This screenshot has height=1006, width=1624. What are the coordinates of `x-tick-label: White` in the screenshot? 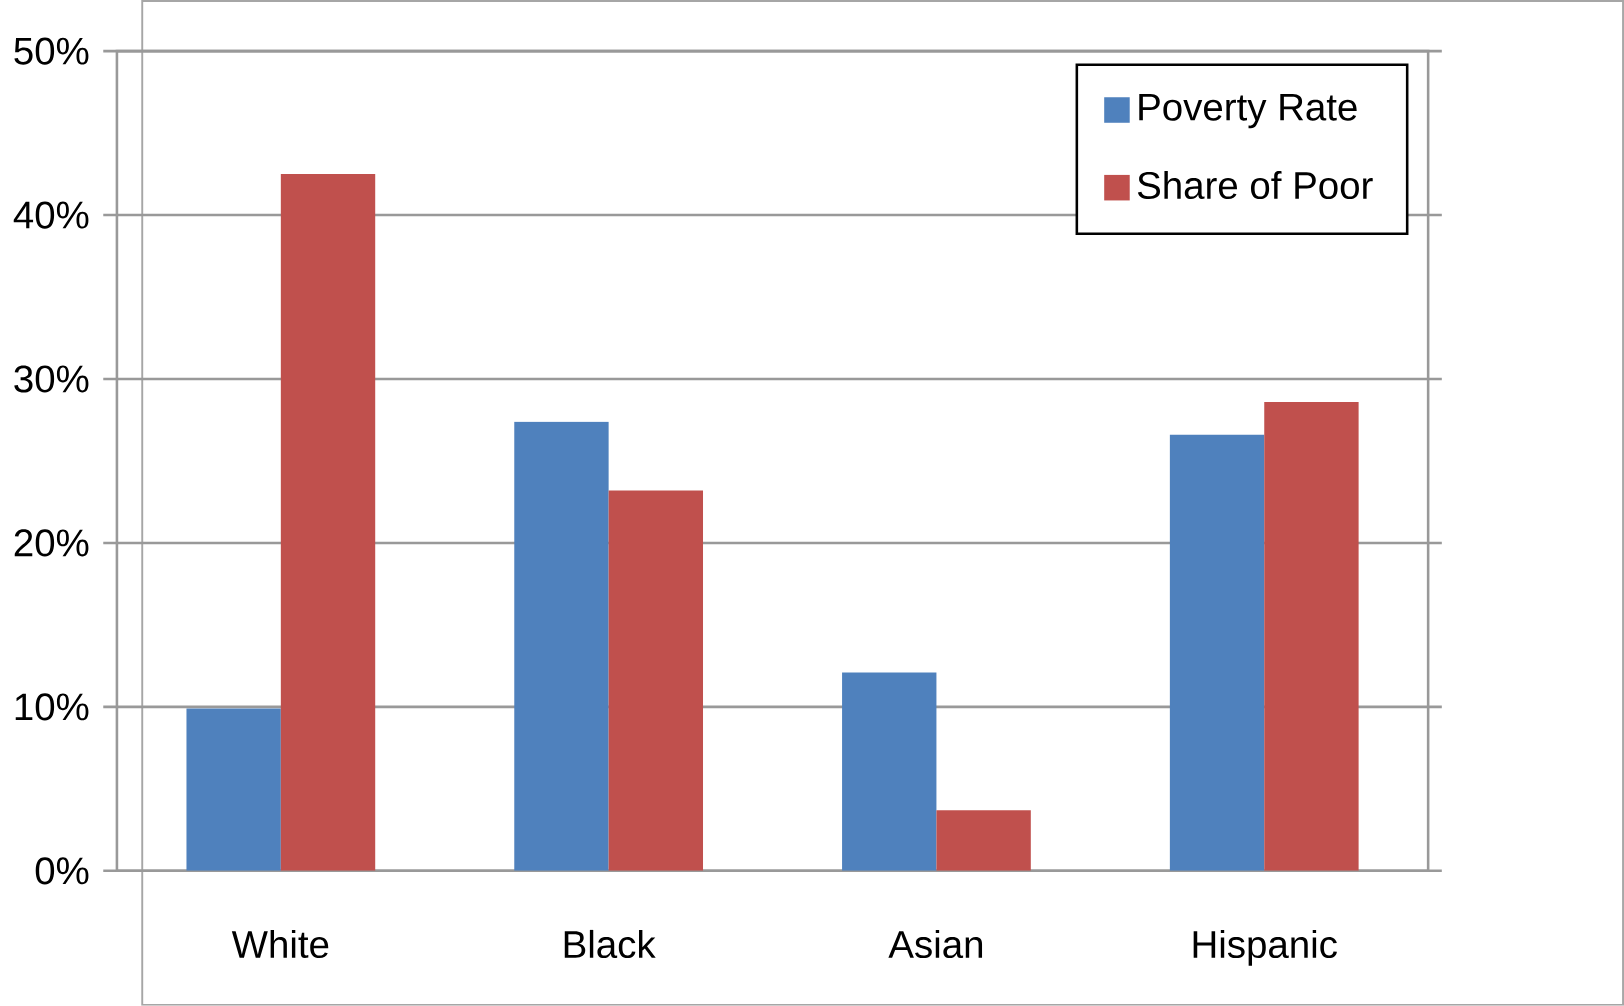 It's located at (280, 944).